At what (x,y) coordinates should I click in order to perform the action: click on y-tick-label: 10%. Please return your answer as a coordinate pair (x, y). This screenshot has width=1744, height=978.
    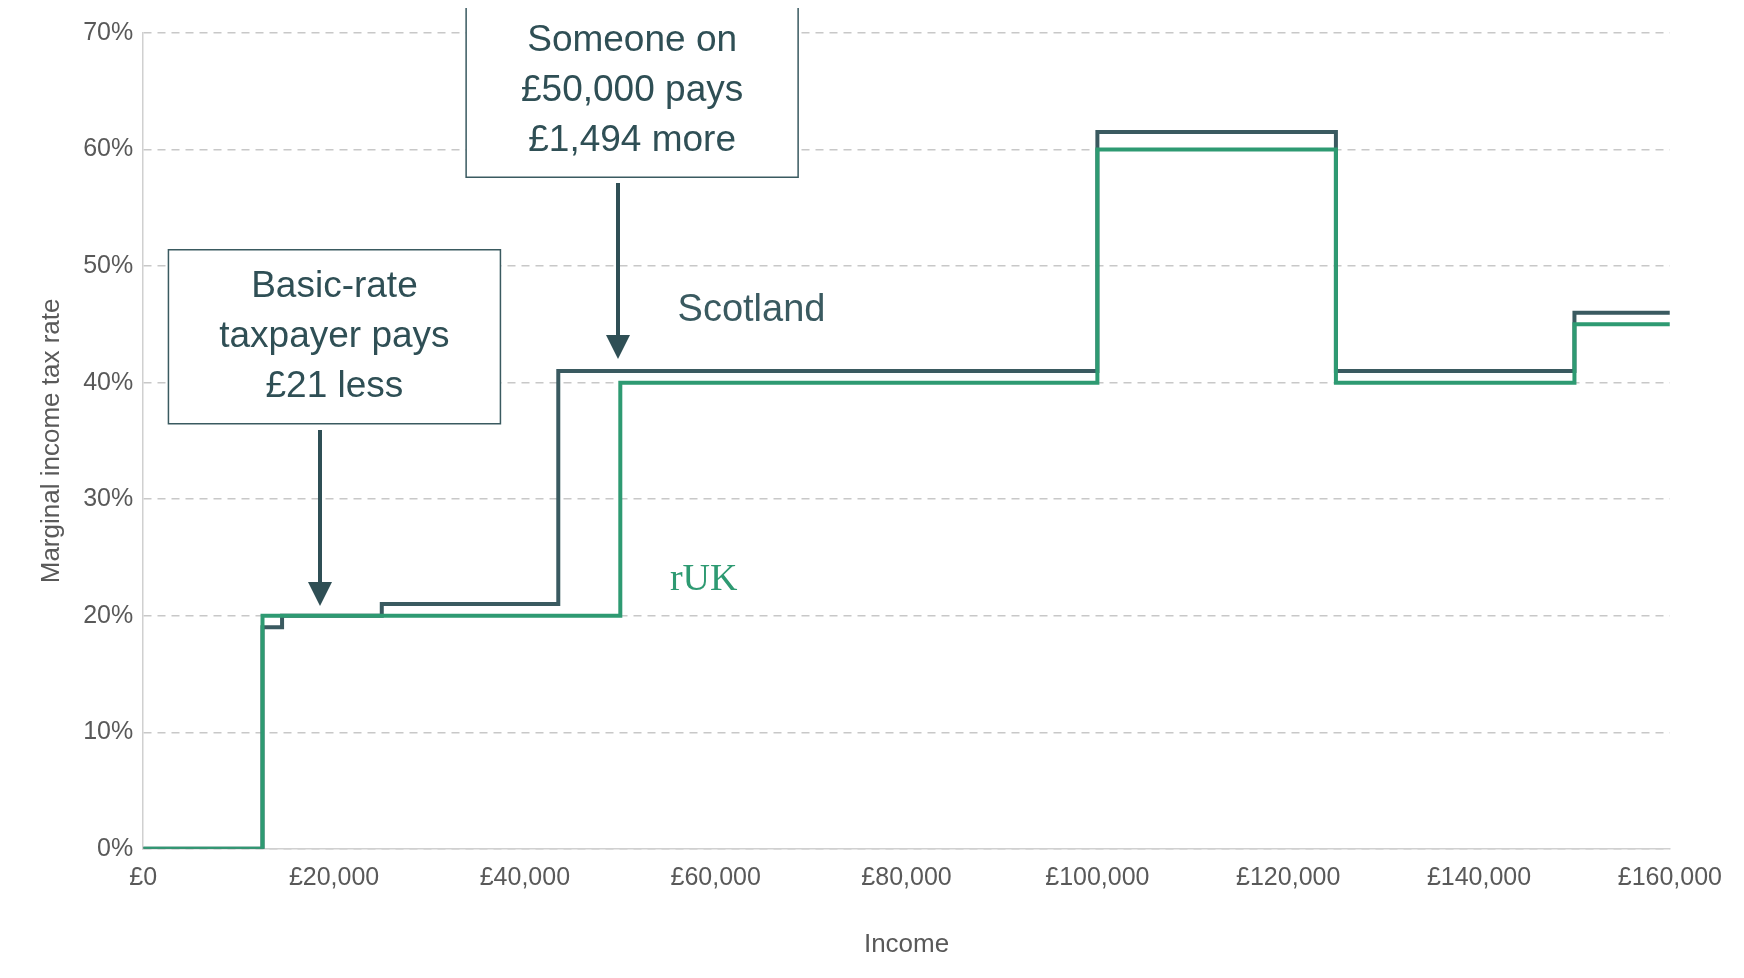
    Looking at the image, I should click on (108, 730).